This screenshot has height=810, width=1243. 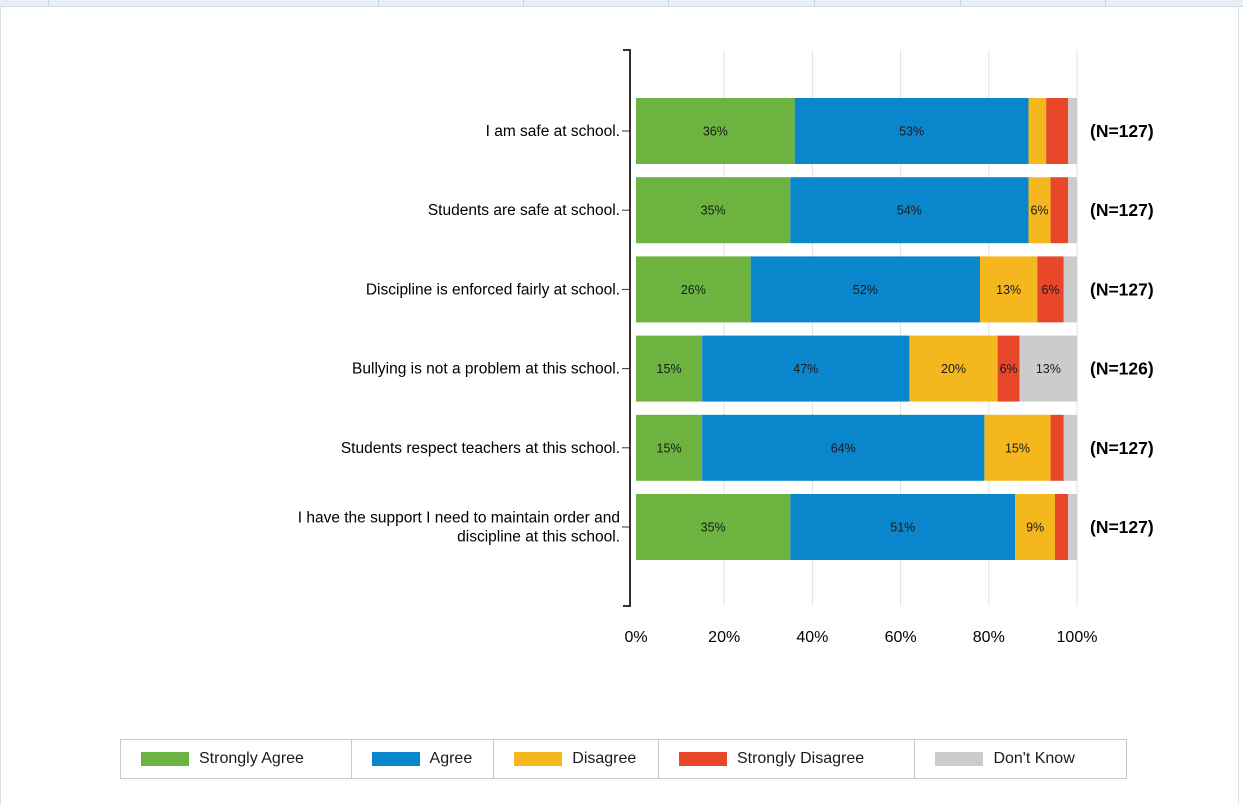 I want to click on legend-label: Don't Know, so click(x=1034, y=758).